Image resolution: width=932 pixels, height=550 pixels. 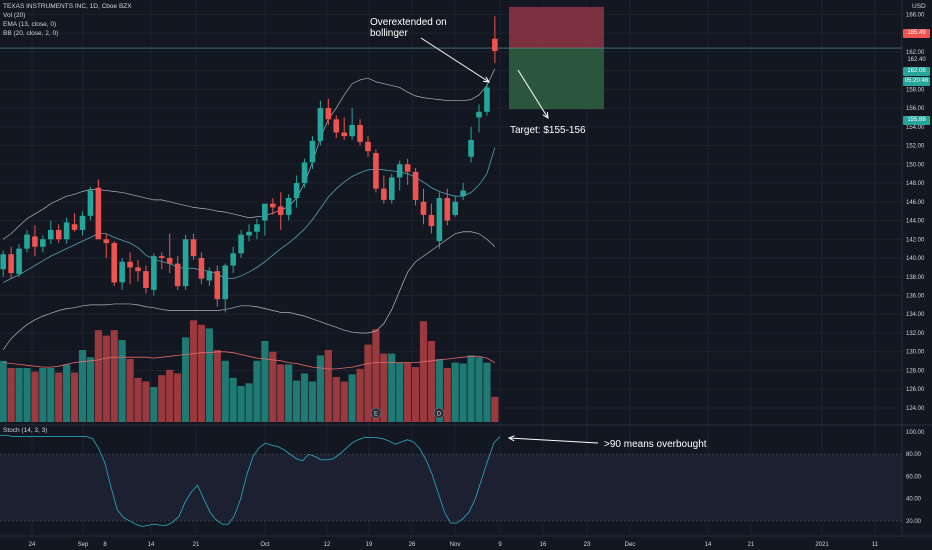 What do you see at coordinates (630, 545) in the screenshot?
I see `time-tick-label: Dec` at bounding box center [630, 545].